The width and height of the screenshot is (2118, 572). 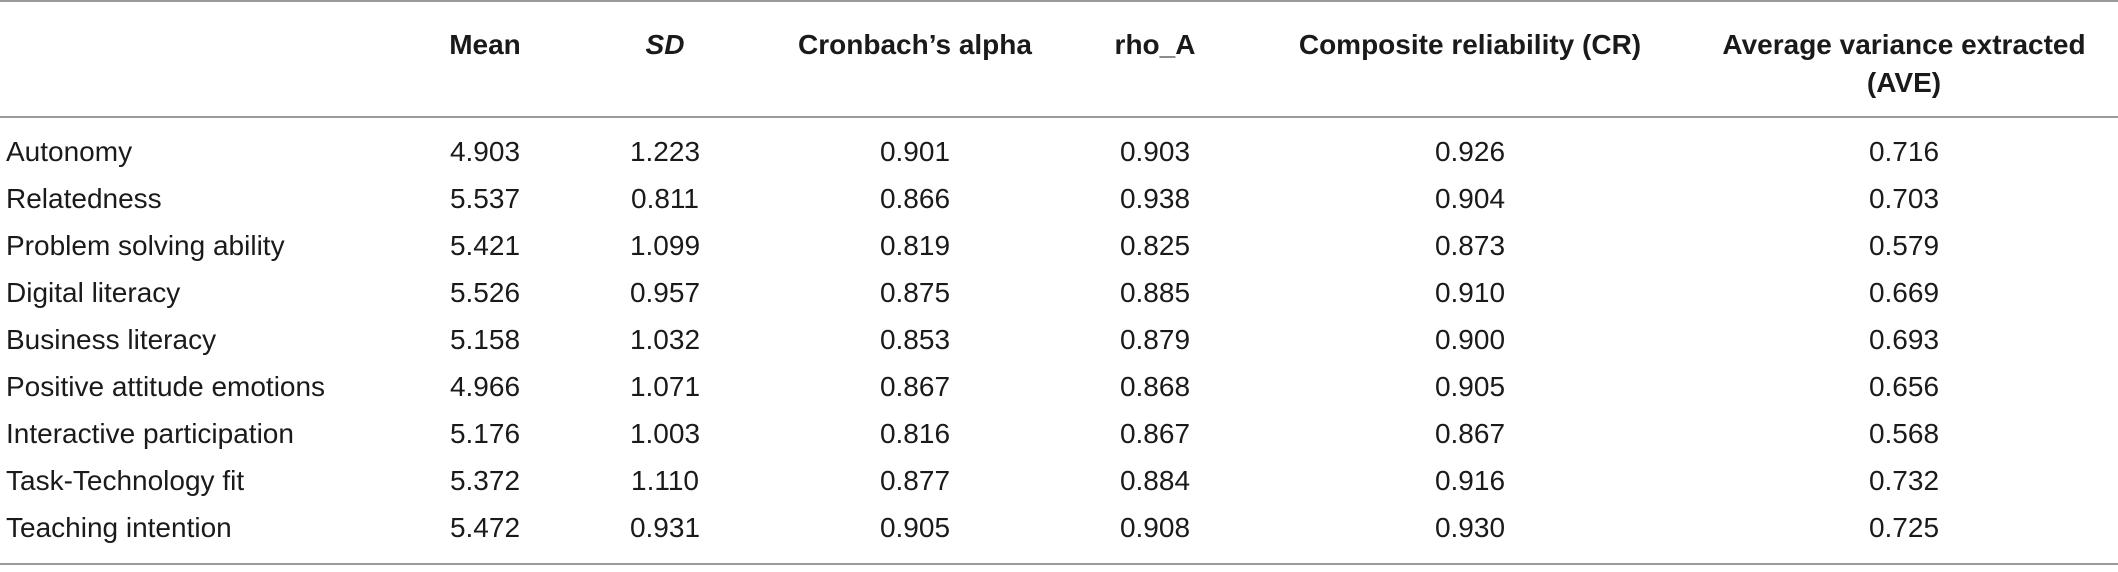 I want to click on cell-rho-a: 0.825, so click(x=1155, y=245).